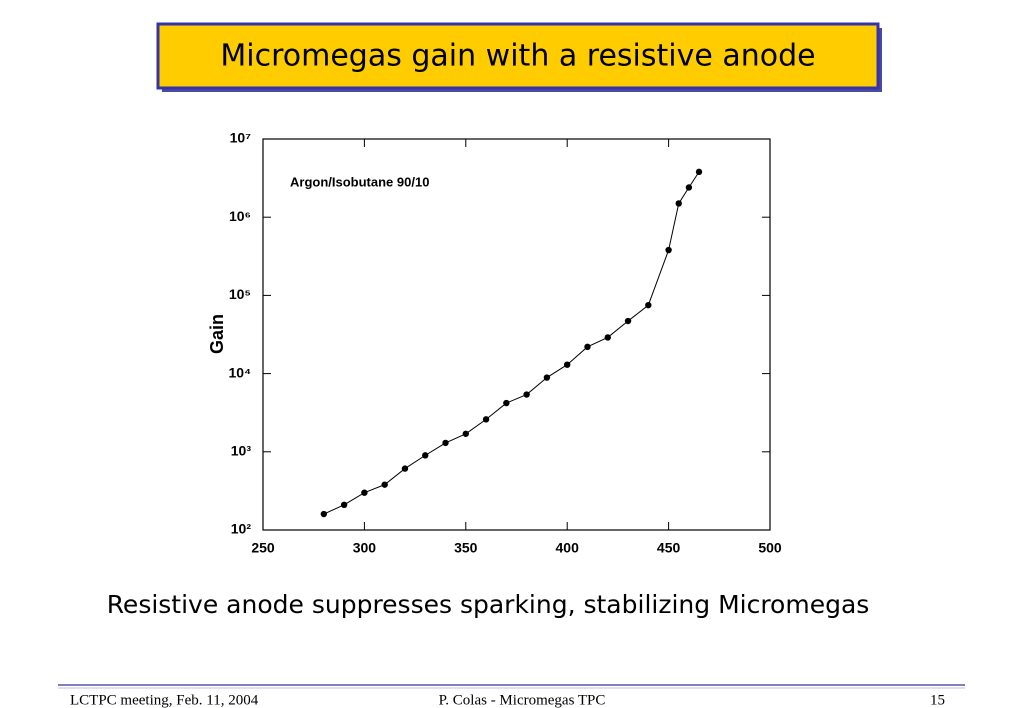  Describe the element at coordinates (568, 548) in the screenshot. I see `x-tick-label: 400` at that location.